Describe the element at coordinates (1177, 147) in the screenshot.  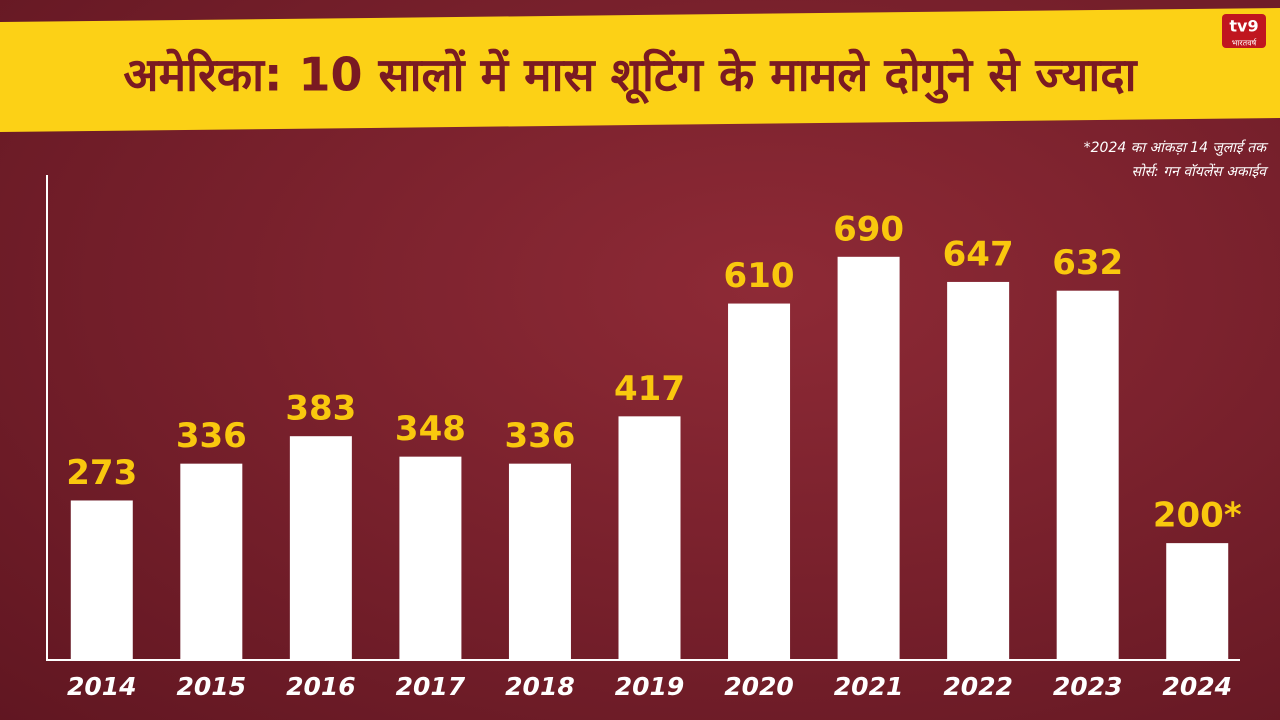
I see `footnote: *2024 का आंकड़ा 14 जुलाई तक` at that location.